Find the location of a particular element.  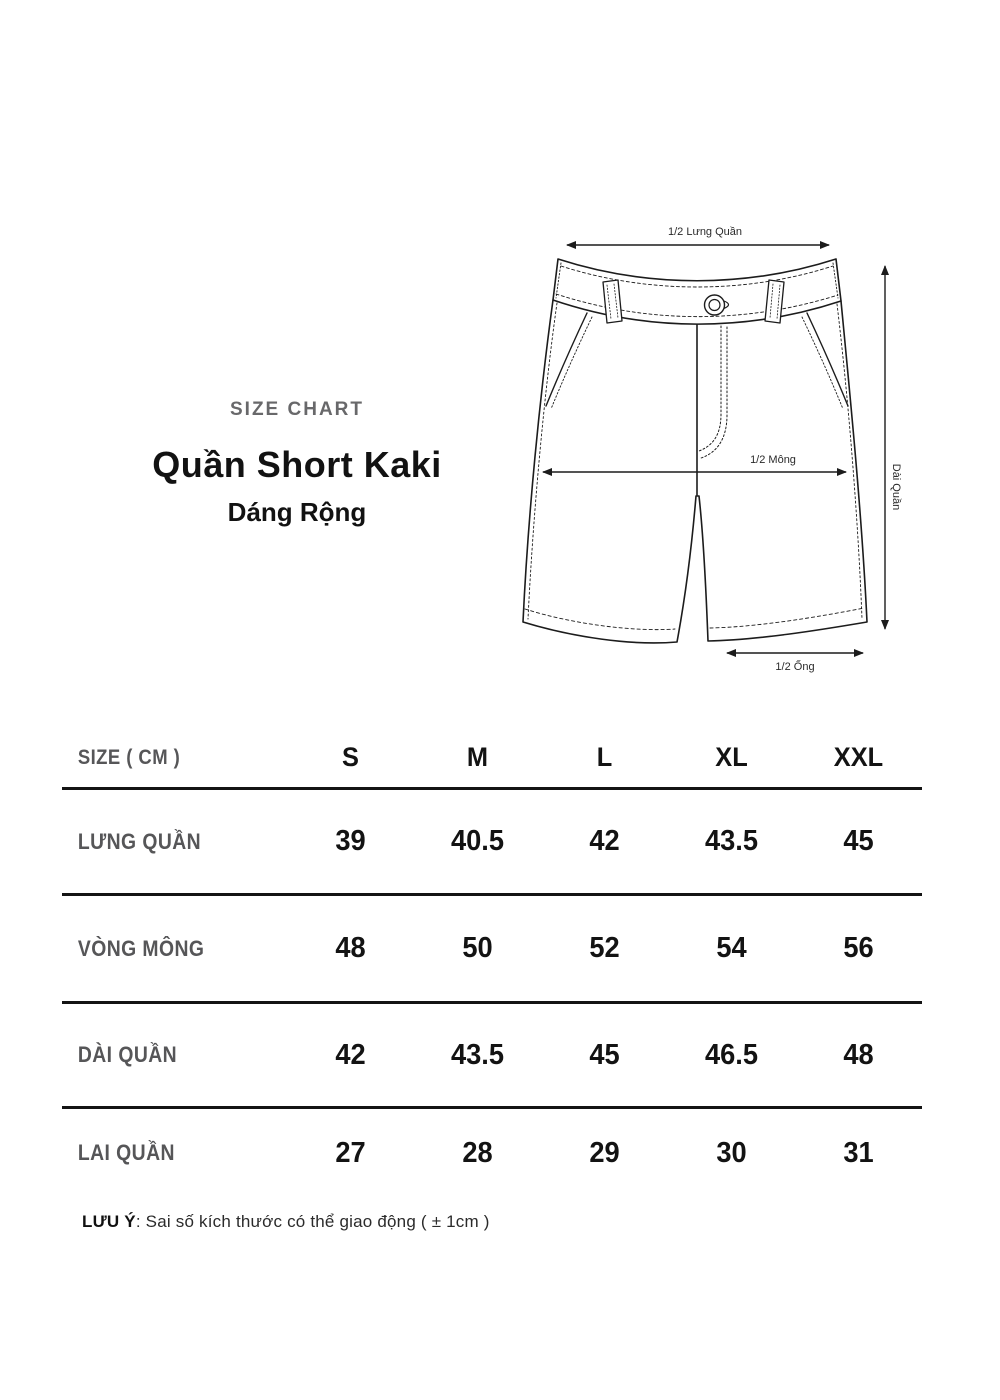

size-col-xxl: XXL is located at coordinates (858, 757).